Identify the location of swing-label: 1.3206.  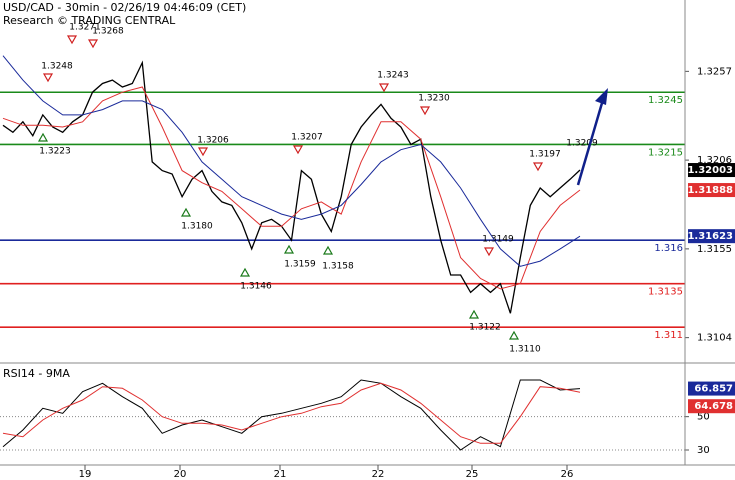
(213, 141).